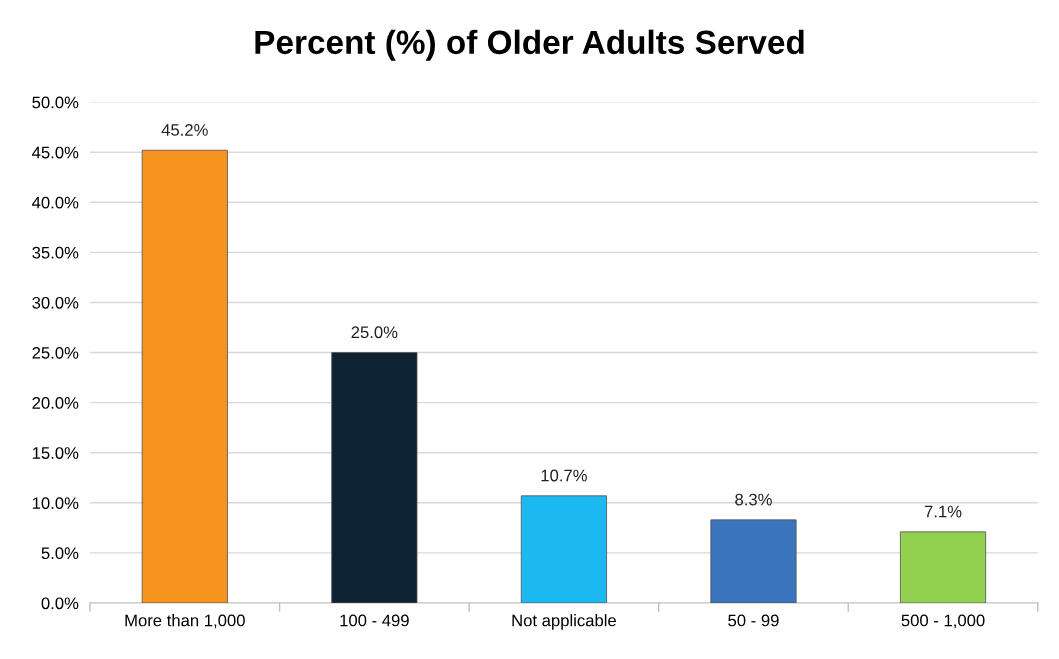  I want to click on x-tick-label: More than 1,000, so click(185, 621).